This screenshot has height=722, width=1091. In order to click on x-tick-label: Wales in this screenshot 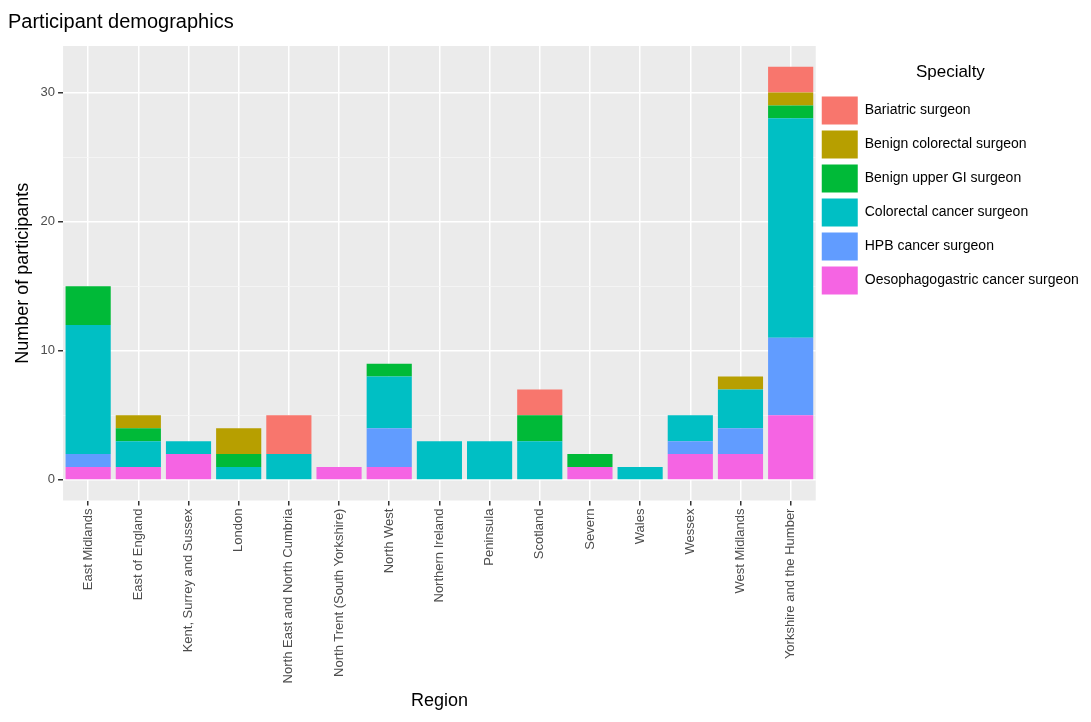, I will do `click(639, 526)`.